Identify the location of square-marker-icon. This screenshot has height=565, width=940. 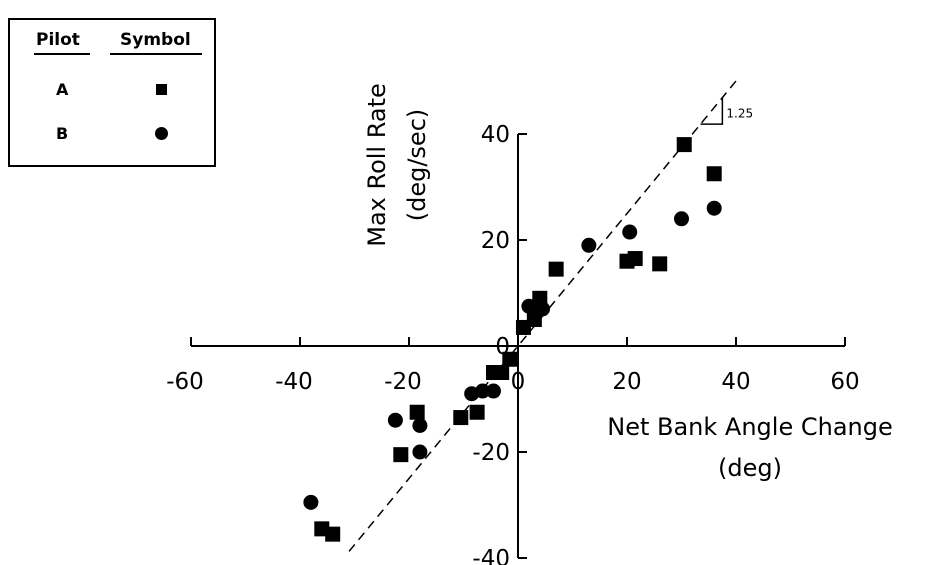
(161, 89).